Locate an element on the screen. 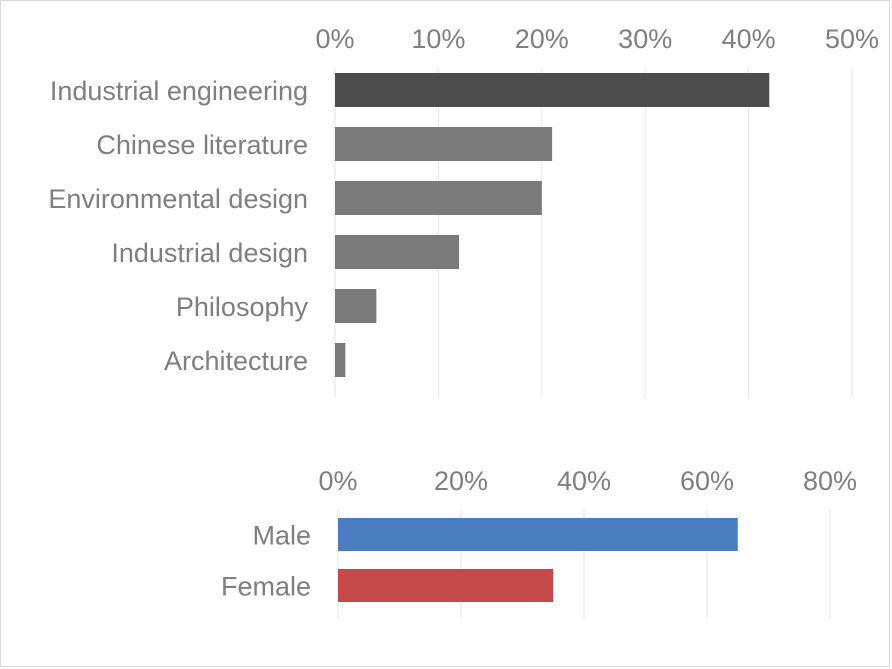 This screenshot has width=892, height=669. major-tick-label: 0% is located at coordinates (334, 39).